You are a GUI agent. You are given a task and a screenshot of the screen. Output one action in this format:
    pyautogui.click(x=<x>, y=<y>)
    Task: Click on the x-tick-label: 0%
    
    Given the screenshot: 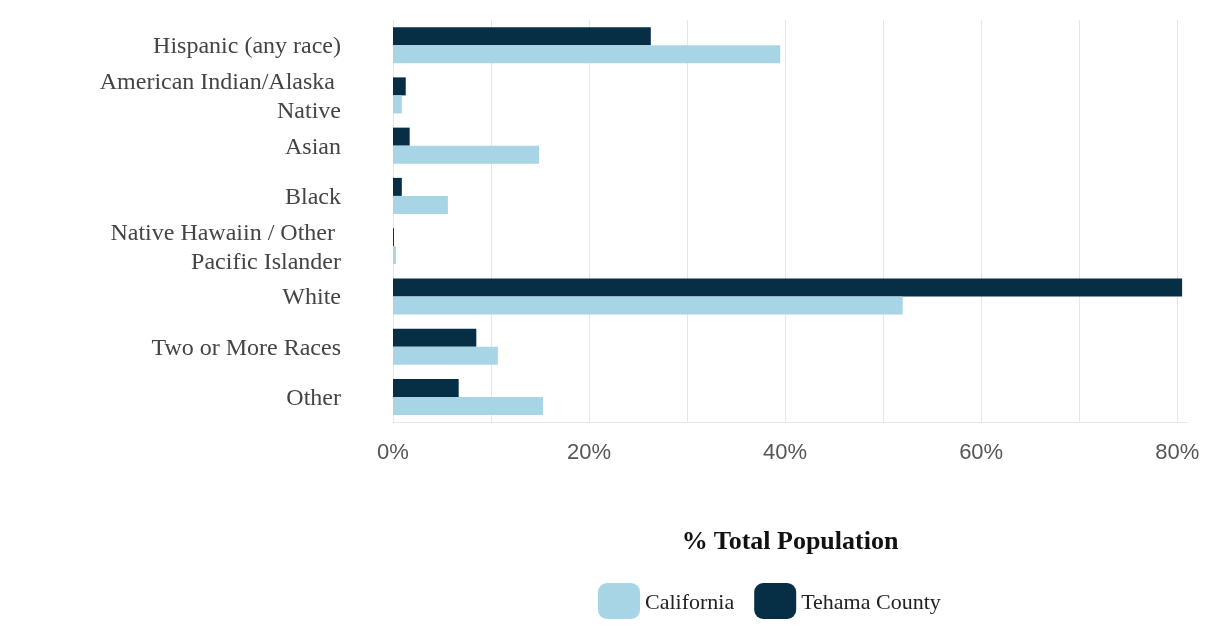 What is the action you would take?
    pyautogui.click(x=393, y=451)
    